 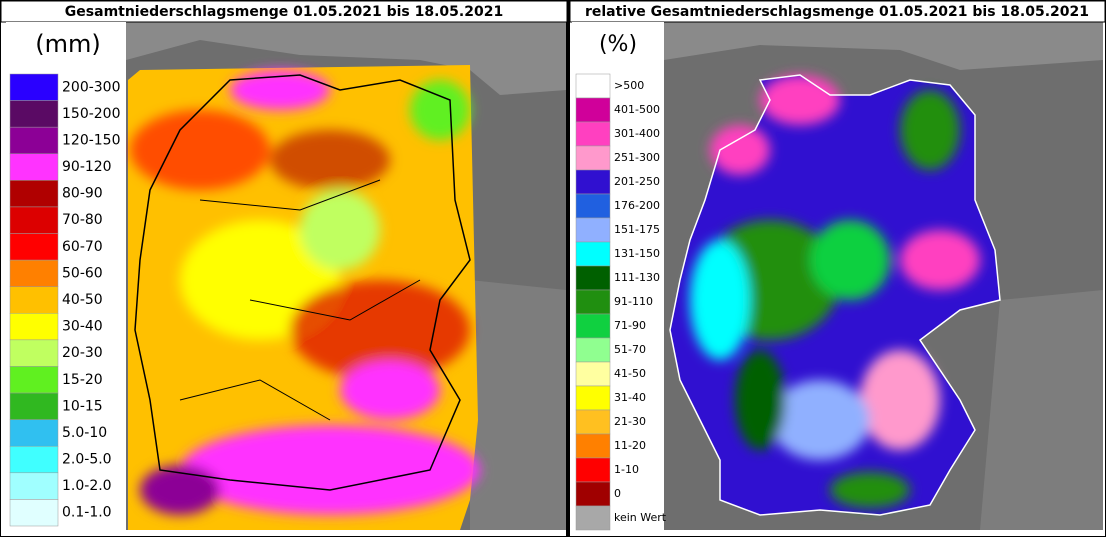 What do you see at coordinates (629, 85) in the screenshot?
I see `legend-label: >500` at bounding box center [629, 85].